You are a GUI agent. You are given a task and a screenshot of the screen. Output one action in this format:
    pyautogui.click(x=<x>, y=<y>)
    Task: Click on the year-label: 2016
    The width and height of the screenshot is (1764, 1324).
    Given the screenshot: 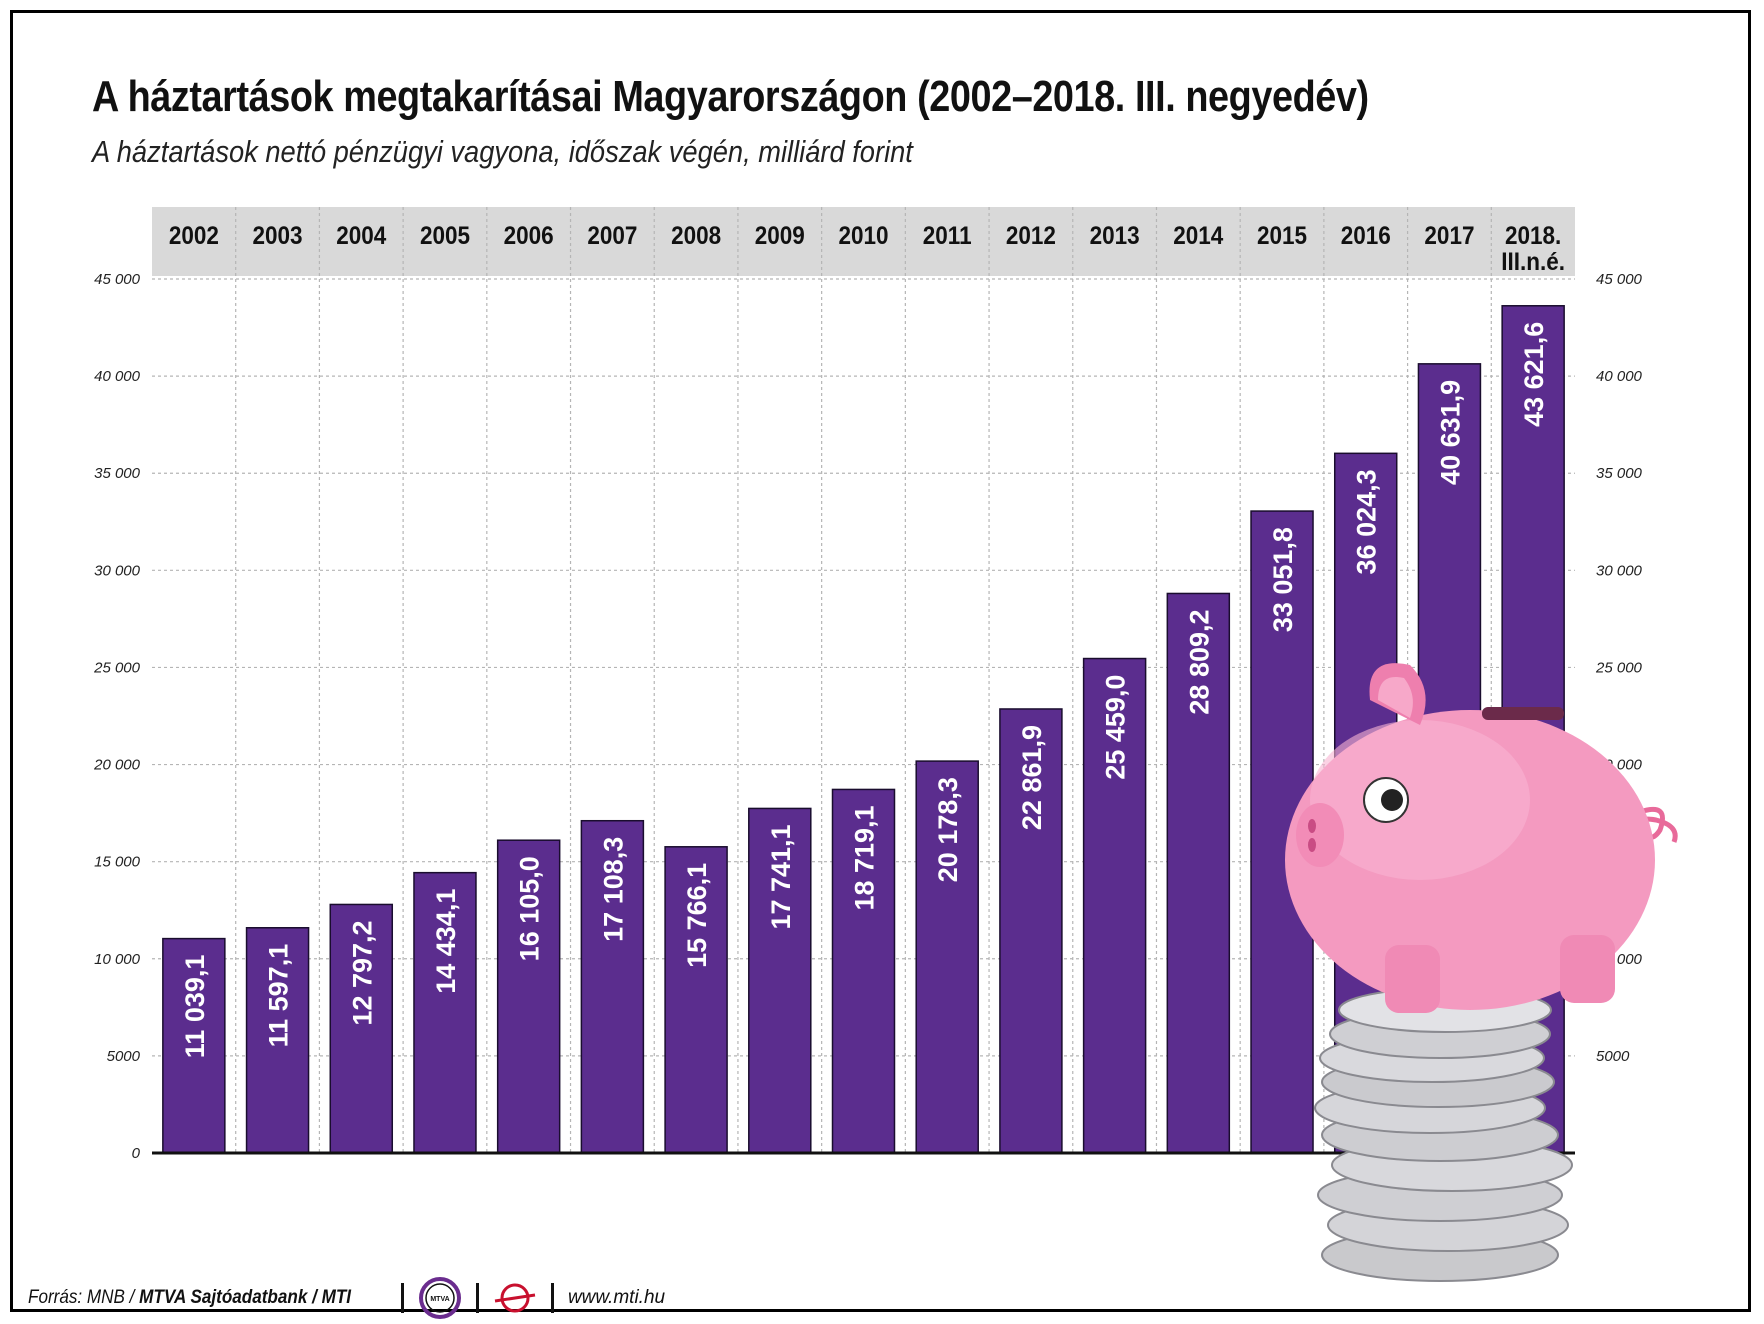 What is the action you would take?
    pyautogui.click(x=1366, y=236)
    